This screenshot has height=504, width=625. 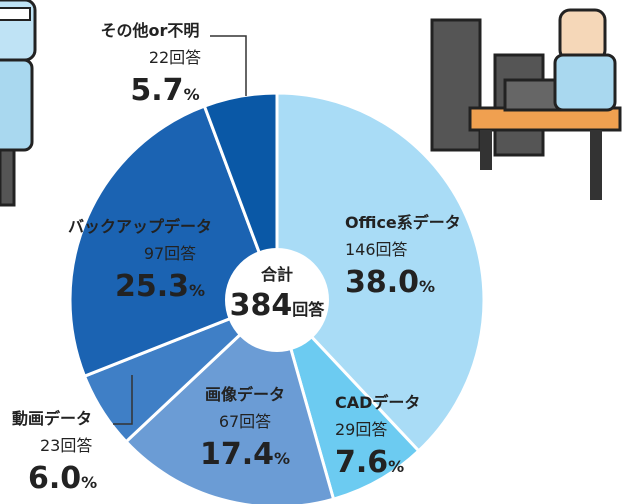 What do you see at coordinates (62, 478) in the screenshot?
I see `percent-label: 6.0%` at bounding box center [62, 478].